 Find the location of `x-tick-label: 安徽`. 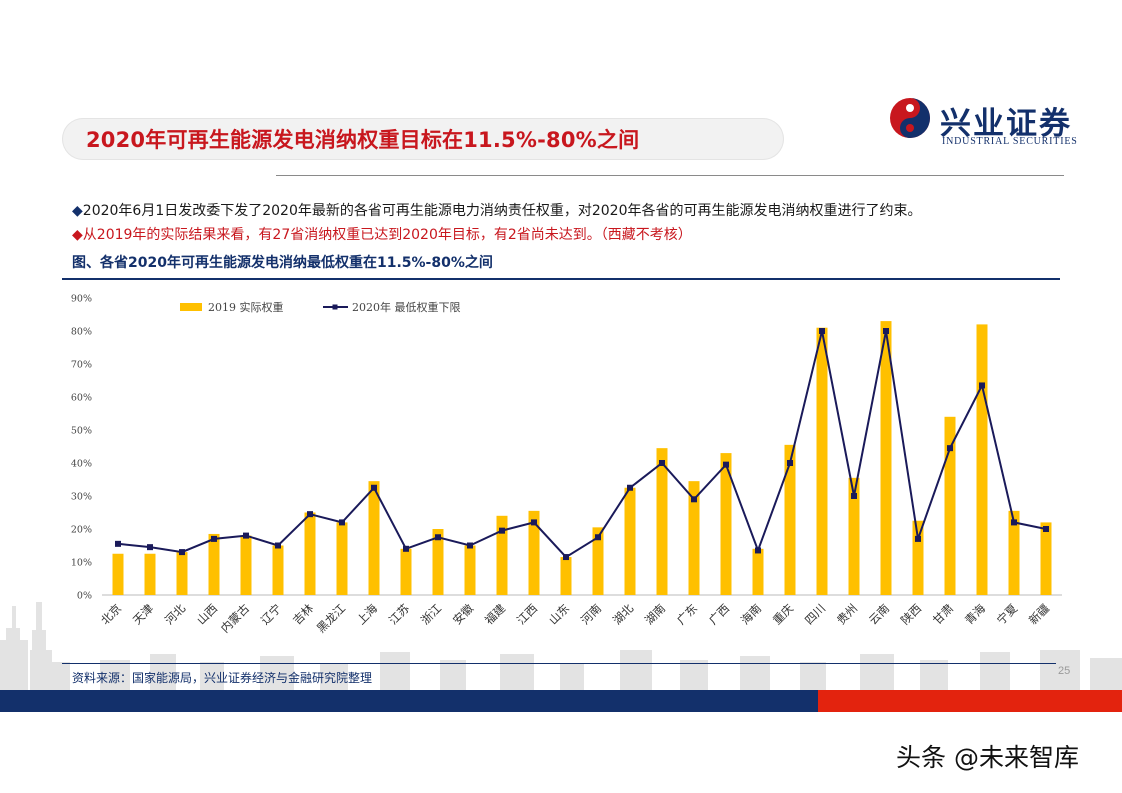

x-tick-label: 安徽 is located at coordinates (463, 614).